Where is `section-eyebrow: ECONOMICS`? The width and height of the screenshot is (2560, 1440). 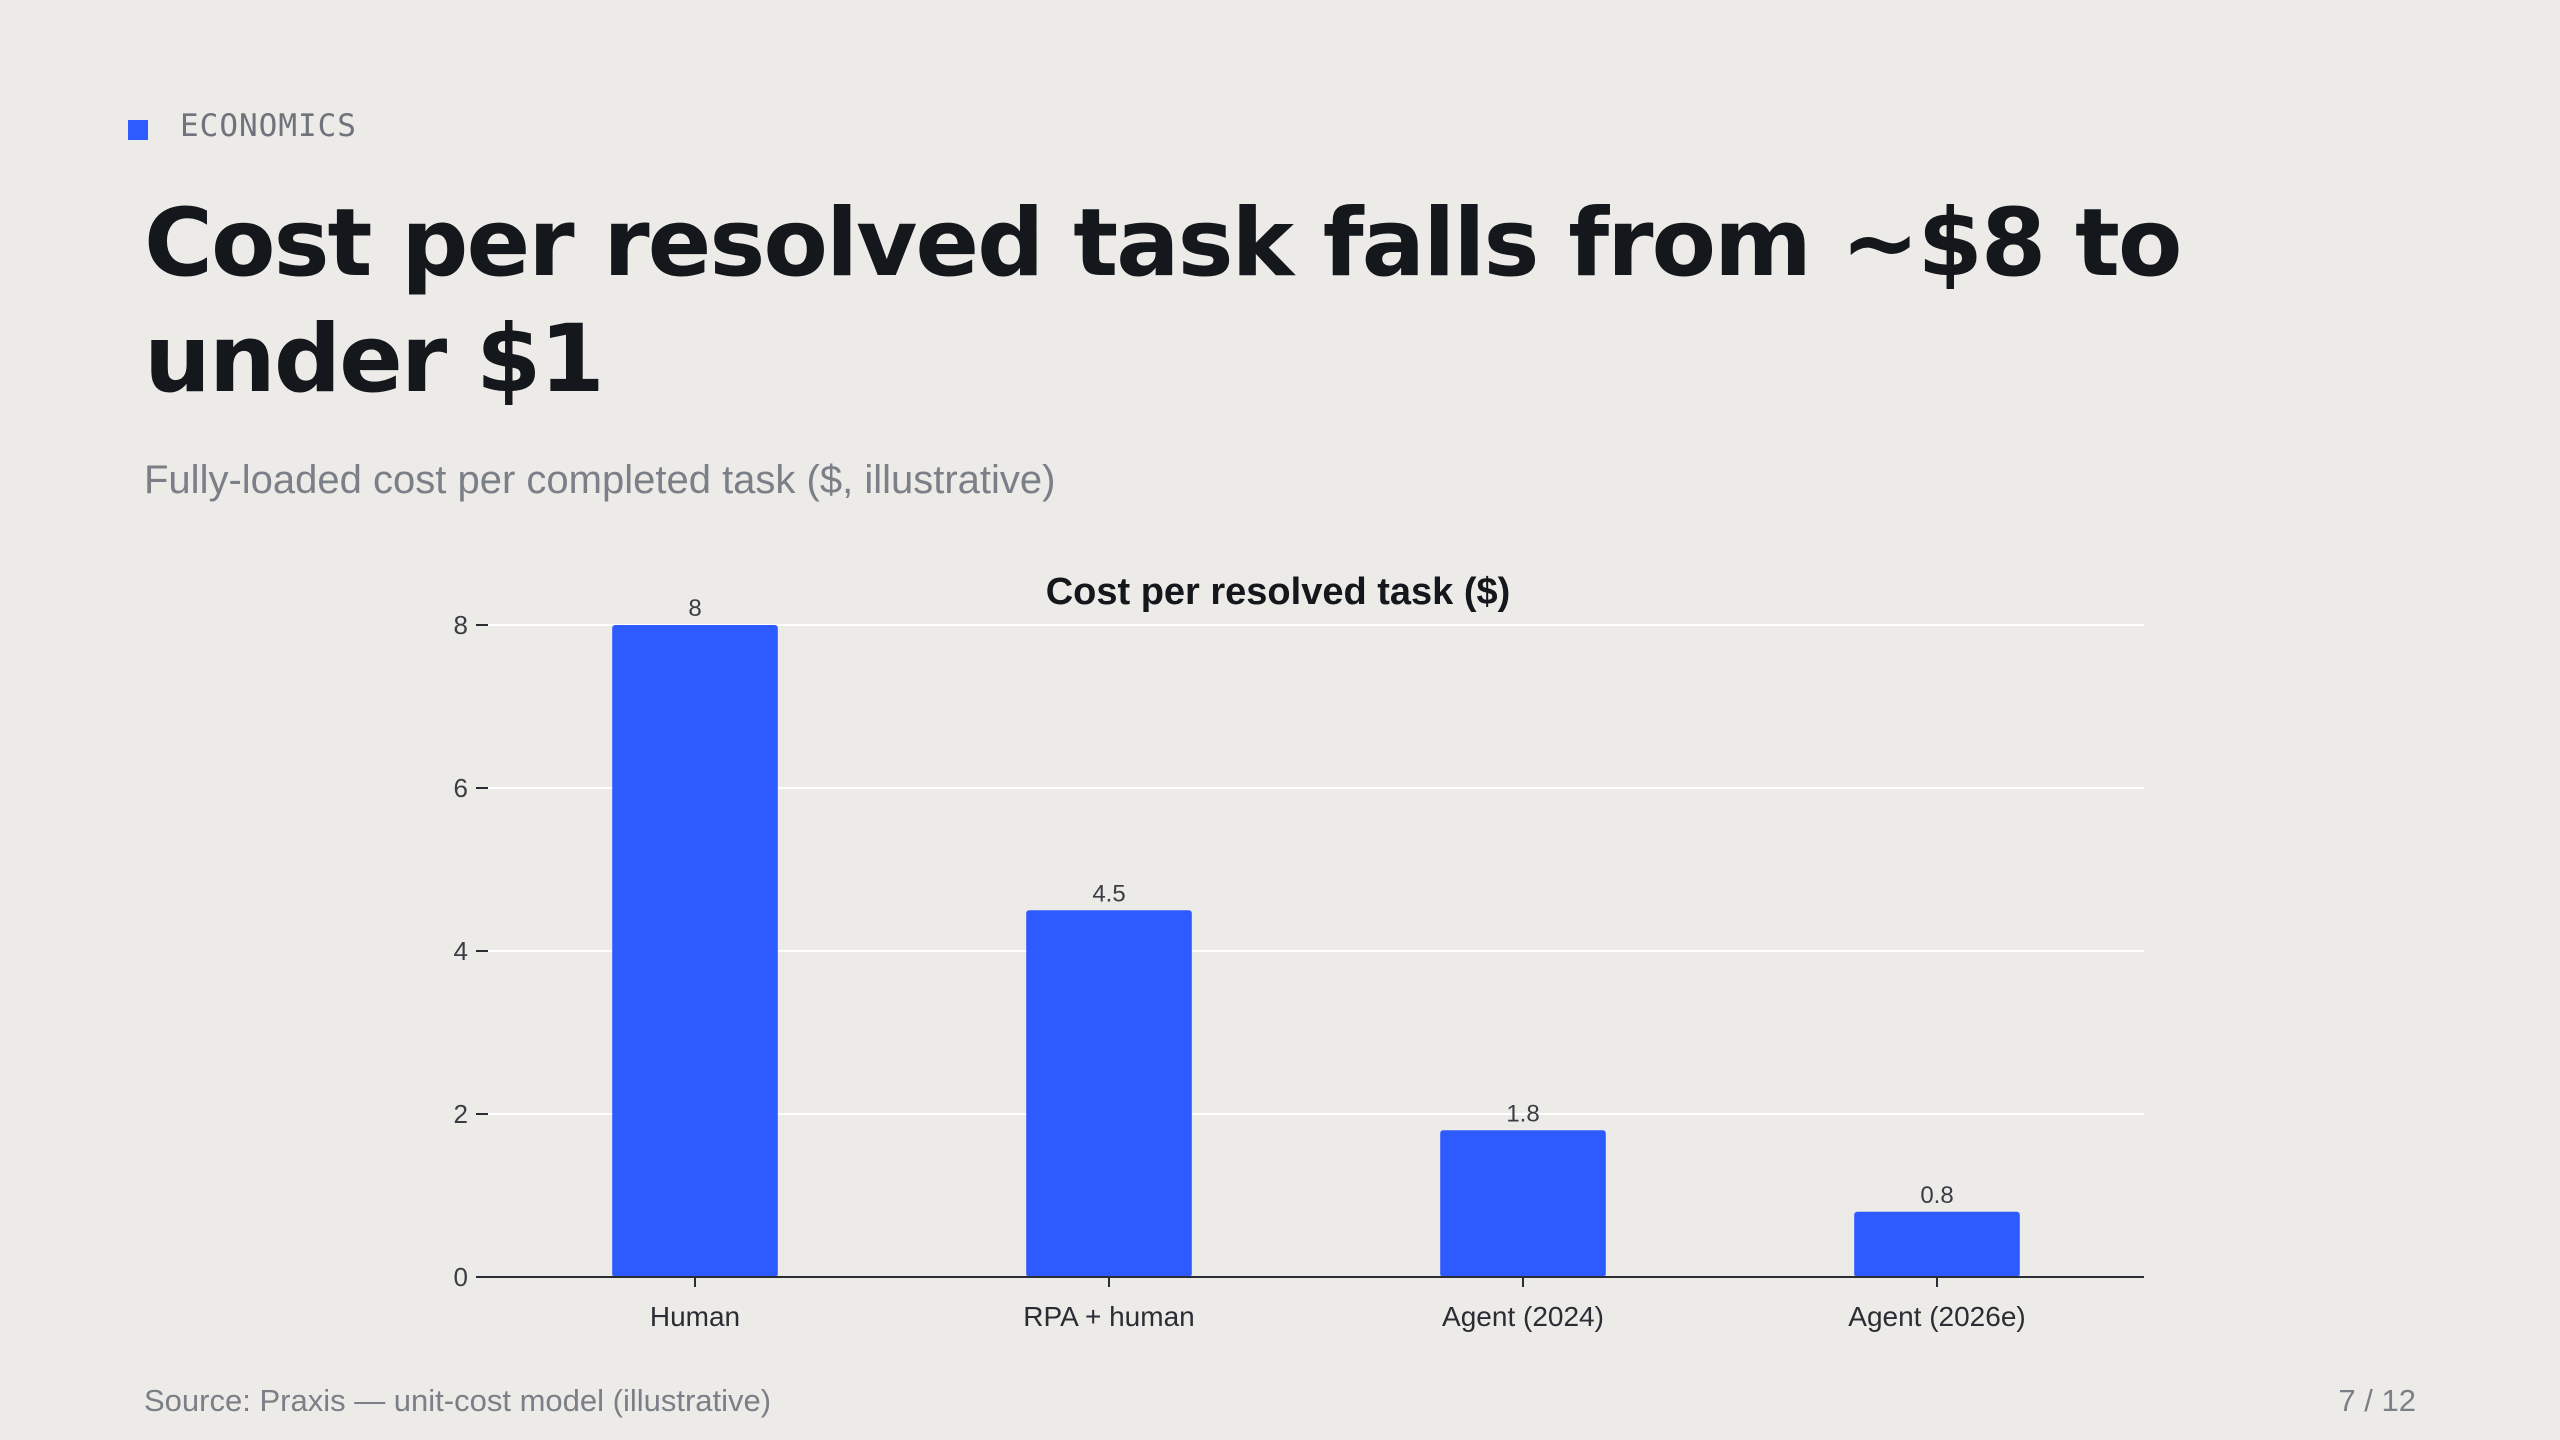
section-eyebrow: ECONOMICS is located at coordinates (242, 126).